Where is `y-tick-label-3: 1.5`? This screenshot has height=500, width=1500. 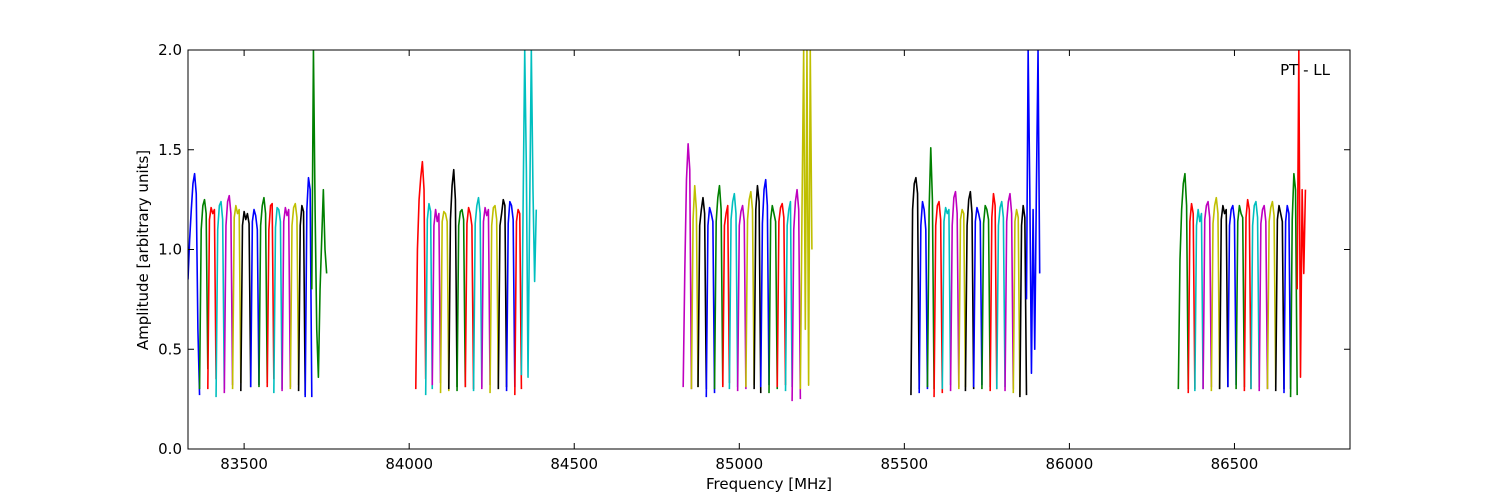
y-tick-label-3: 1.5 is located at coordinates (170, 150).